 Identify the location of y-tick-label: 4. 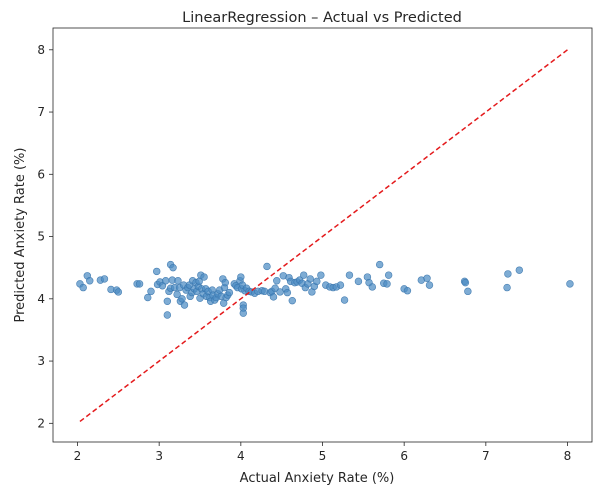
(41, 299).